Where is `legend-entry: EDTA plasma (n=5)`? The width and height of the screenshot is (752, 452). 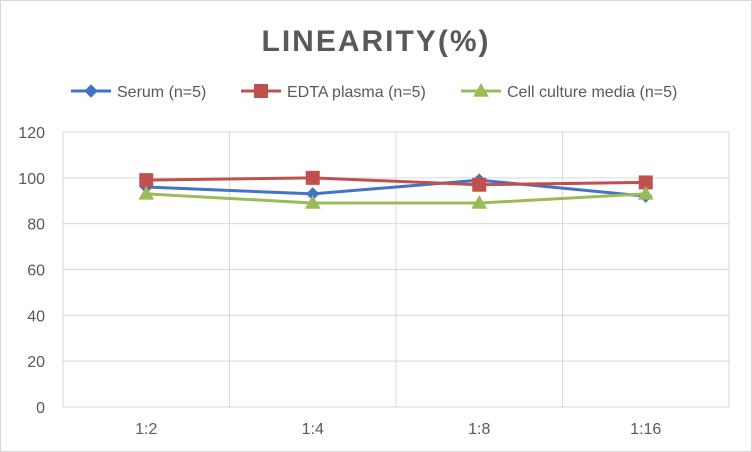 legend-entry: EDTA plasma (n=5) is located at coordinates (333, 92).